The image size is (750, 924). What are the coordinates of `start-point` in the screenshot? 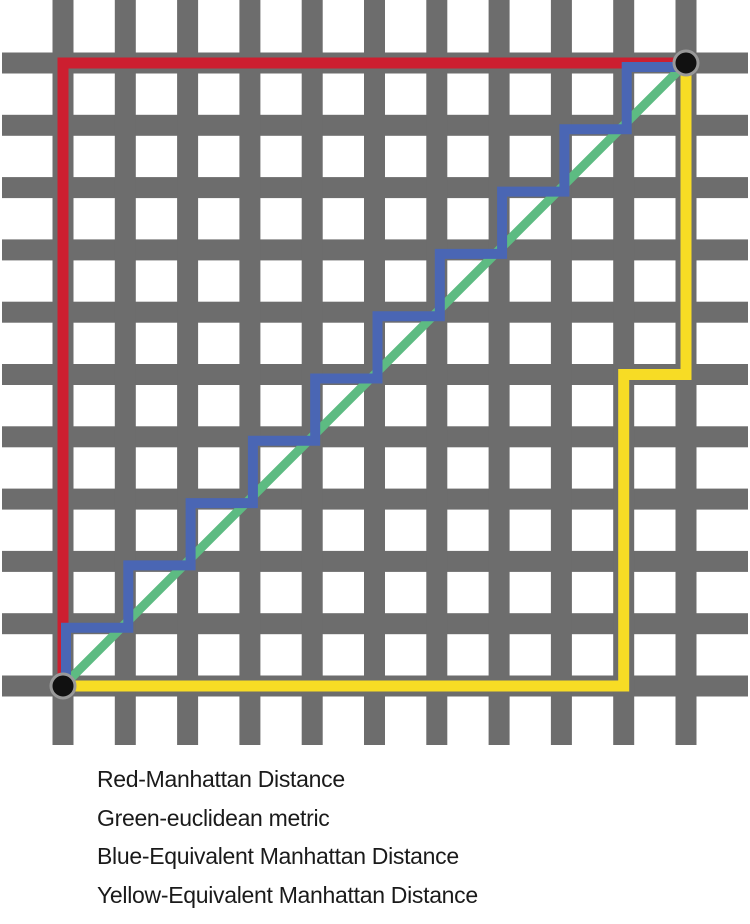 It's located at (63, 686).